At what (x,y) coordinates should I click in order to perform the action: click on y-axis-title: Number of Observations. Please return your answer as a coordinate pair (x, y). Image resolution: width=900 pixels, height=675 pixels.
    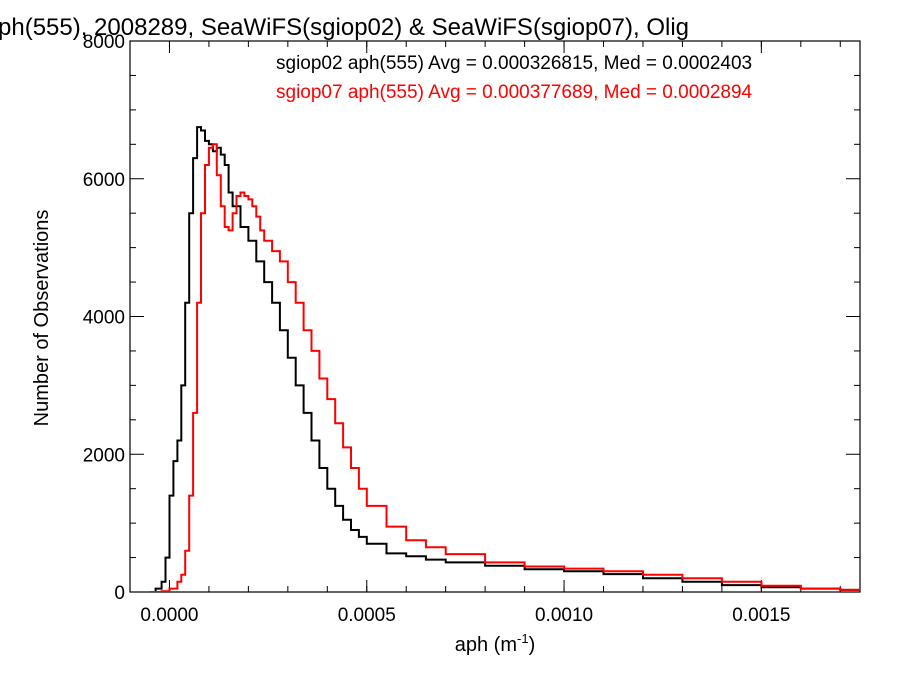
    Looking at the image, I should click on (42, 318).